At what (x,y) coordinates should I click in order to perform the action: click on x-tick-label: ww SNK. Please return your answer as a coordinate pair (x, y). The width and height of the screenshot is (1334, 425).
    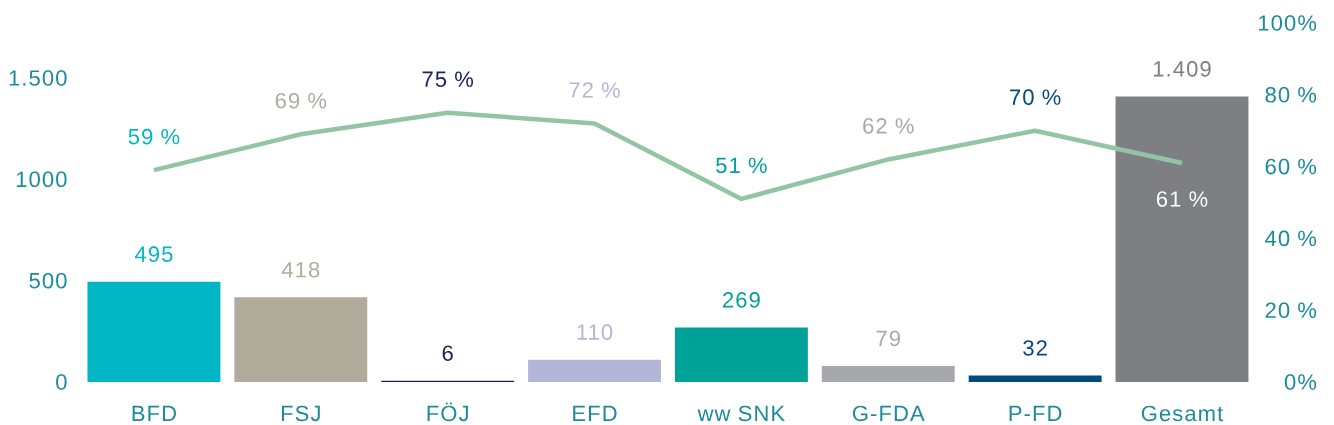
    Looking at the image, I should click on (741, 413).